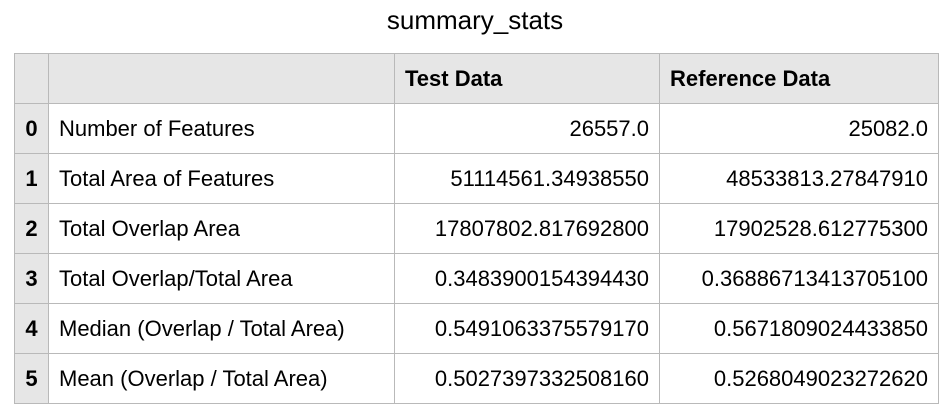 The image size is (950, 420). What do you see at coordinates (31, 378) in the screenshot?
I see `row-index: 5` at bounding box center [31, 378].